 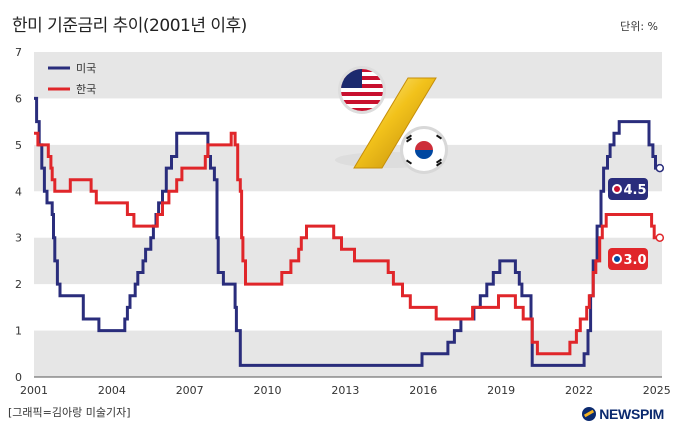 I want to click on x-axis: 2001 2004 2007 2010 2013 2016 2019 2022 2025, so click(x=345, y=390).